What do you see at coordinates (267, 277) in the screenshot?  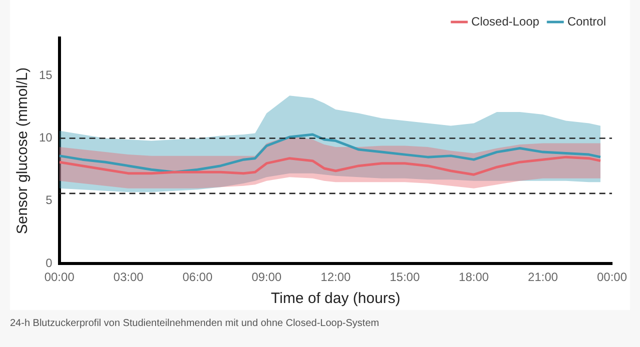 I see `x-tick-label: 09:00` at bounding box center [267, 277].